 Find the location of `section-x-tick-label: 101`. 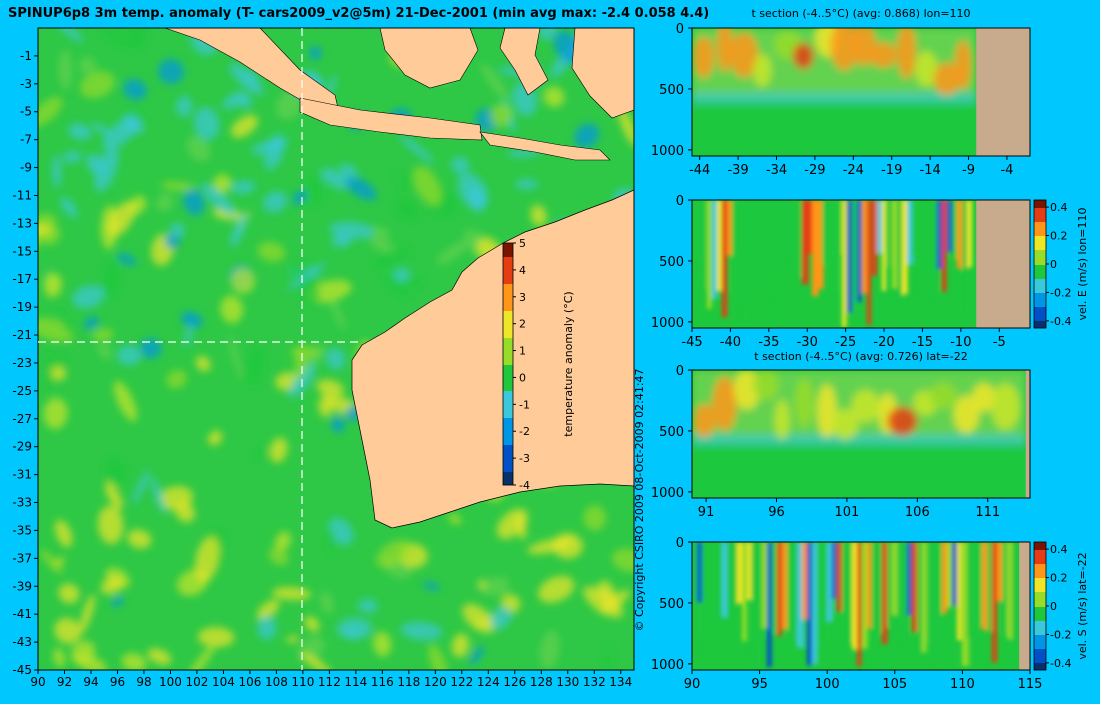

section-x-tick-label: 101 is located at coordinates (847, 512).